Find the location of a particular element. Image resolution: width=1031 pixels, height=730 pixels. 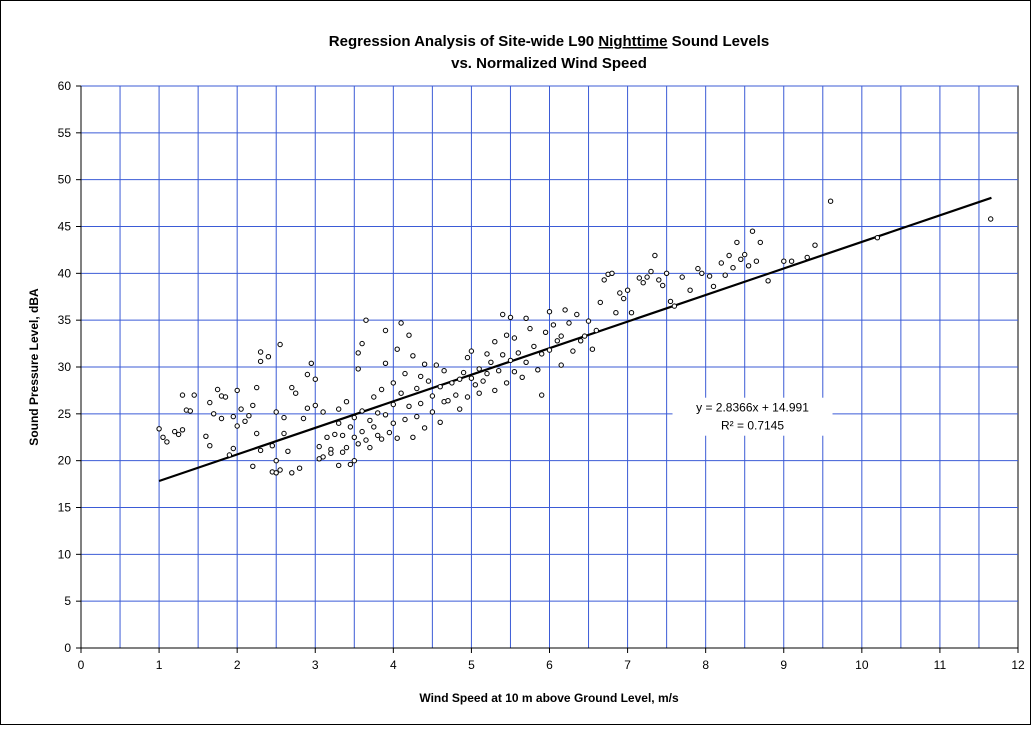

x-tick-label: 9 is located at coordinates (783, 665).